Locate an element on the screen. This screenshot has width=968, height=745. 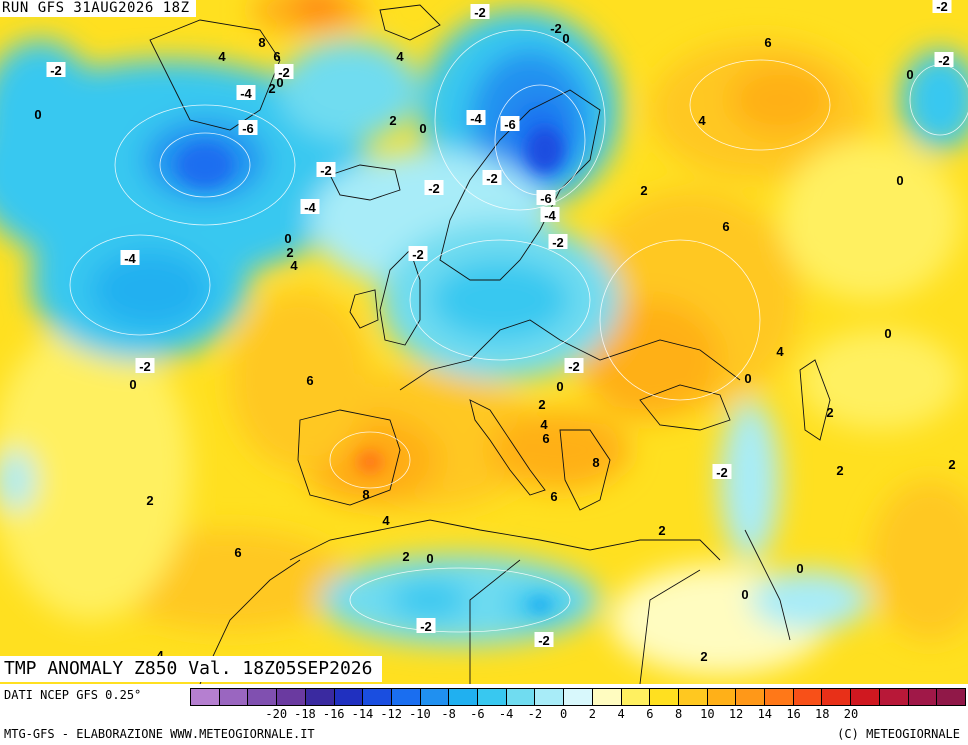
copyright: (C) METEOGIORNALE is located at coordinates (898, 734).